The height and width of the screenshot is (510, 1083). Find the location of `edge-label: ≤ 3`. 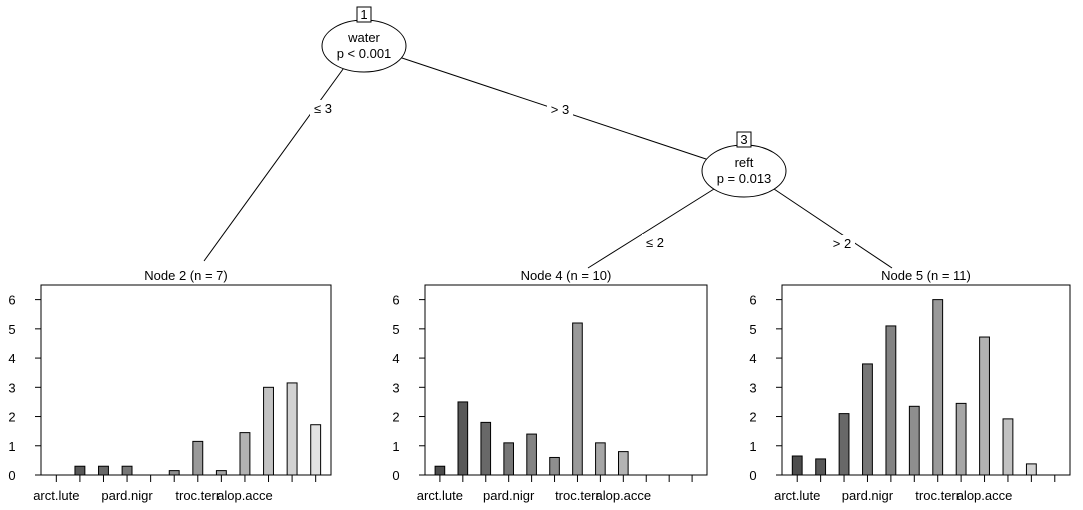

edge-label: ≤ 3 is located at coordinates (323, 108).